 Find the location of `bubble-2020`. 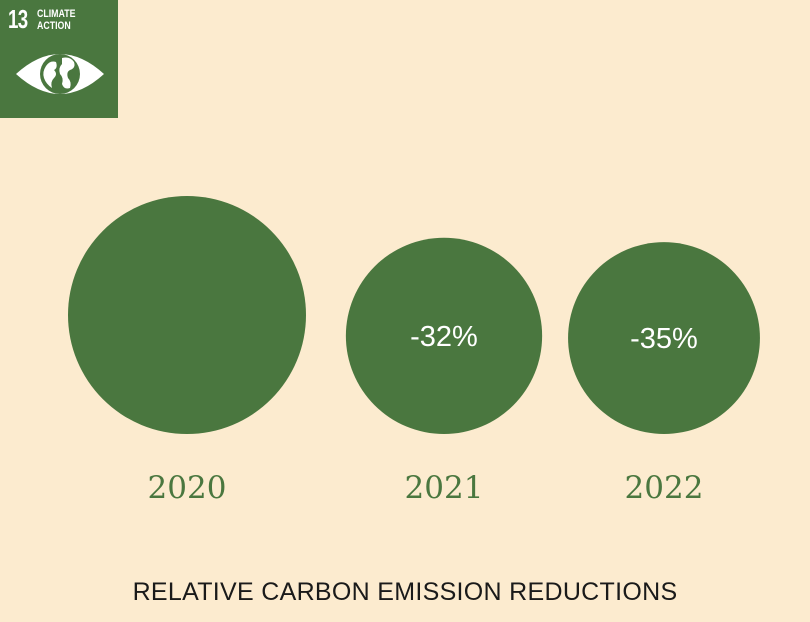

bubble-2020 is located at coordinates (187, 315).